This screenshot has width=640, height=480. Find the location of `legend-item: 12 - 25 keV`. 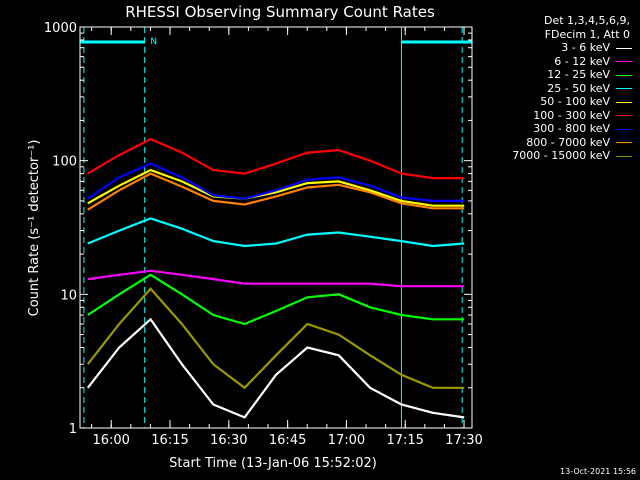

legend-item: 12 - 25 keV is located at coordinates (547, 75).